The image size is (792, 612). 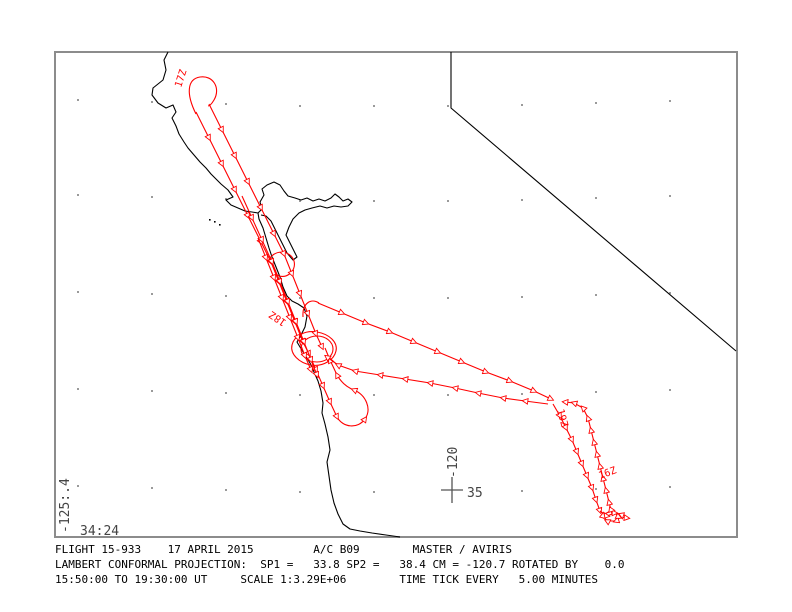 I want to click on track-corridor-west, so click(x=252, y=232).